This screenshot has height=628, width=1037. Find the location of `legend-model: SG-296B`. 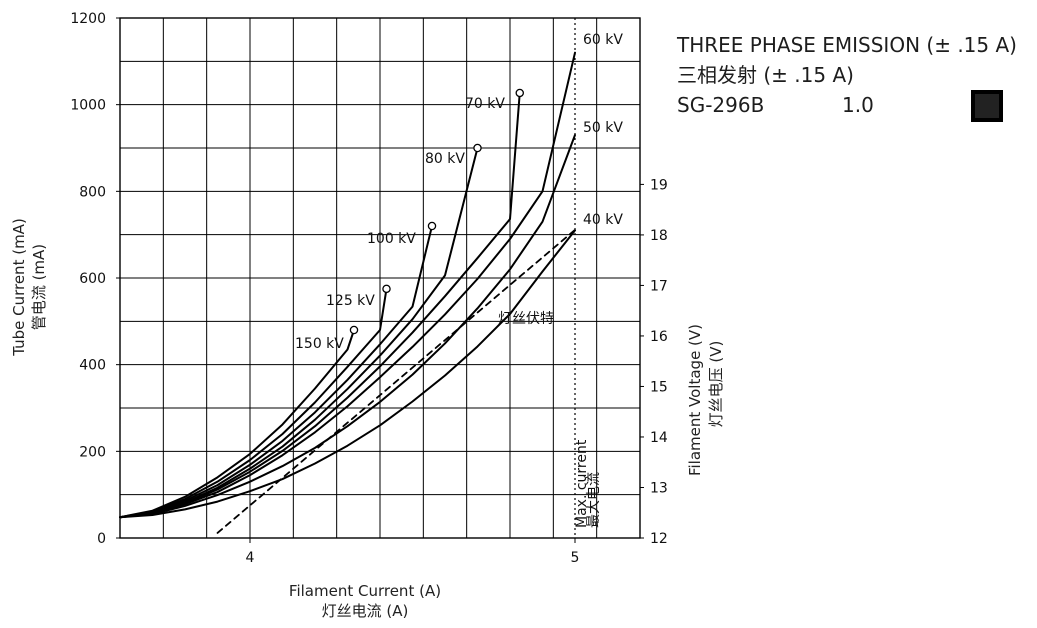

legend-model: SG-296B is located at coordinates (720, 105).